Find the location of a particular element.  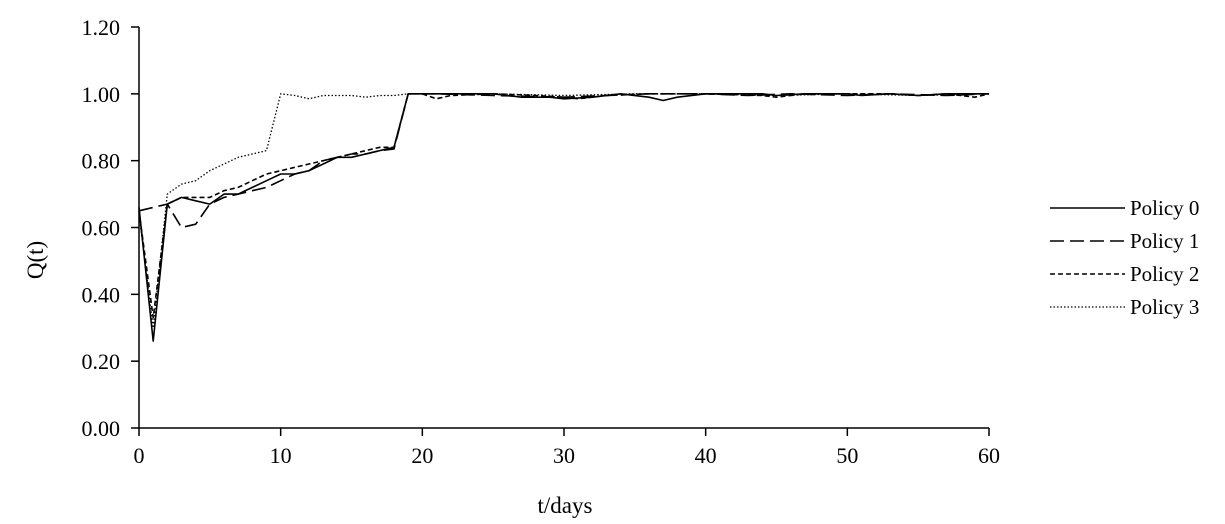

y-tick-label: 0.80 is located at coordinates (101, 161).